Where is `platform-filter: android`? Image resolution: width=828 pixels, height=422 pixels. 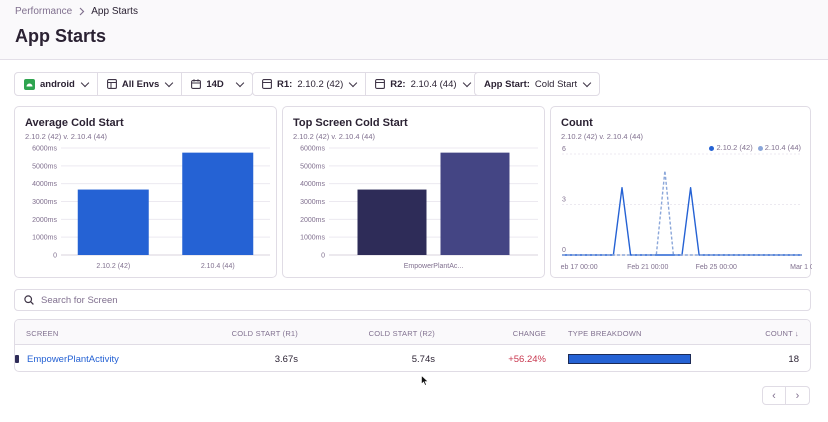
platform-filter: android is located at coordinates (56, 84).